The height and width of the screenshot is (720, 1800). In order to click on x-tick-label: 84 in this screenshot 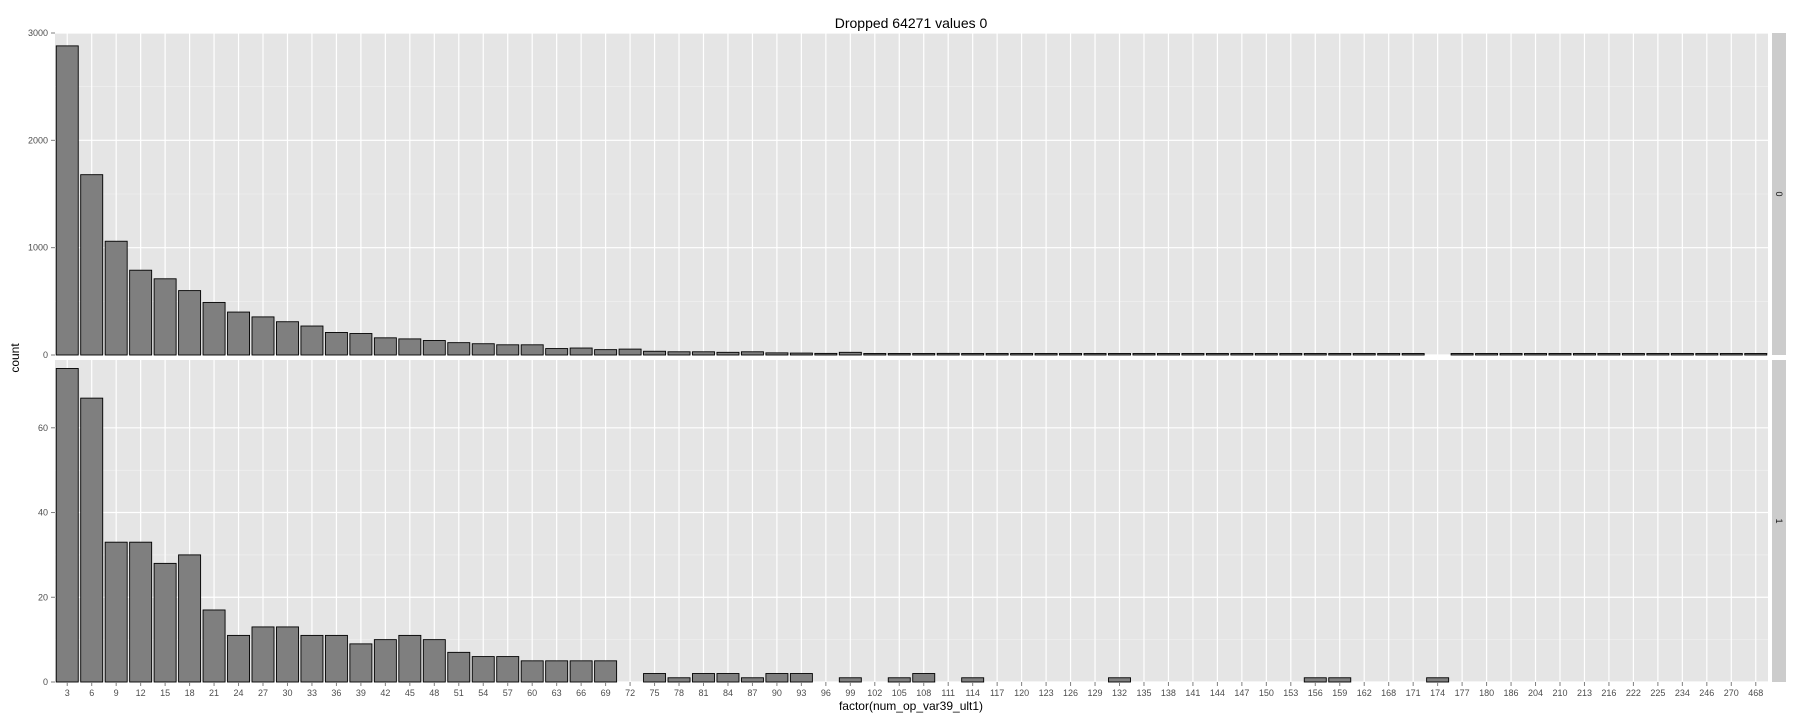, I will do `click(728, 693)`.